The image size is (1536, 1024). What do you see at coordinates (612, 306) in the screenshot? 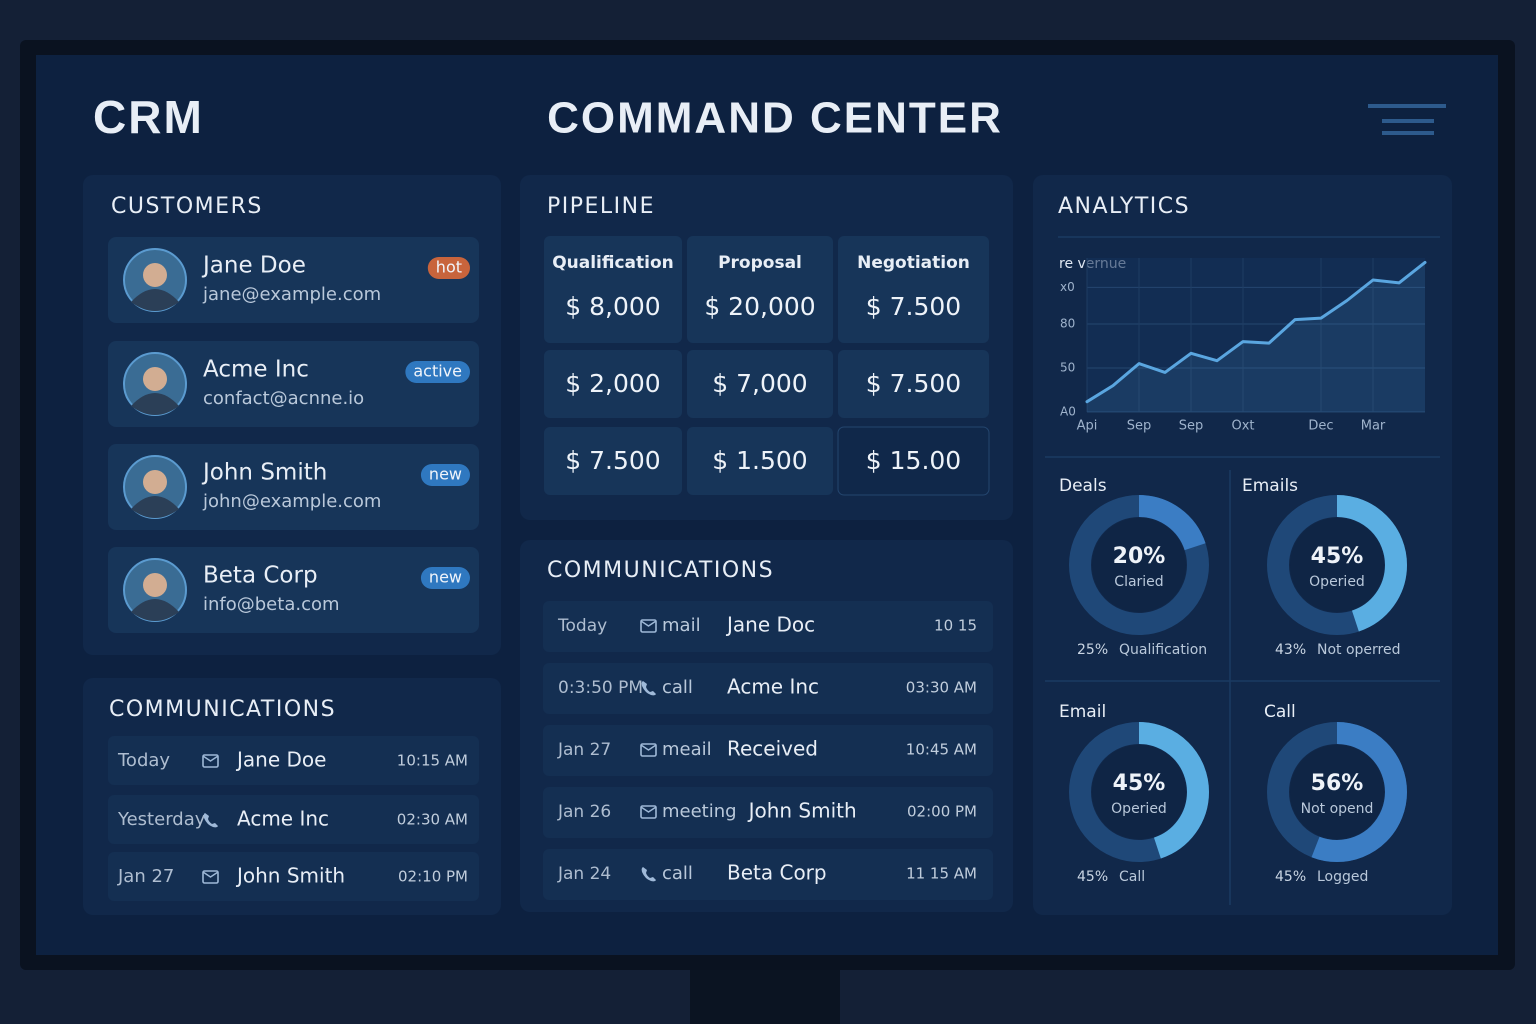
I see `pipeline-amount: $ 8,000` at bounding box center [612, 306].